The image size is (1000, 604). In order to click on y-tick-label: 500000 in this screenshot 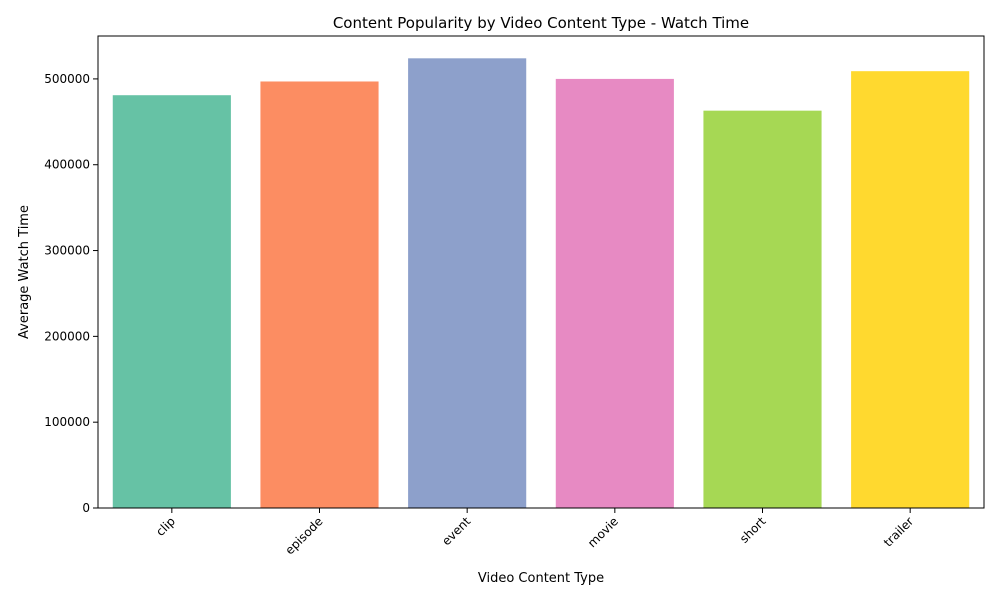, I will do `click(67, 79)`.